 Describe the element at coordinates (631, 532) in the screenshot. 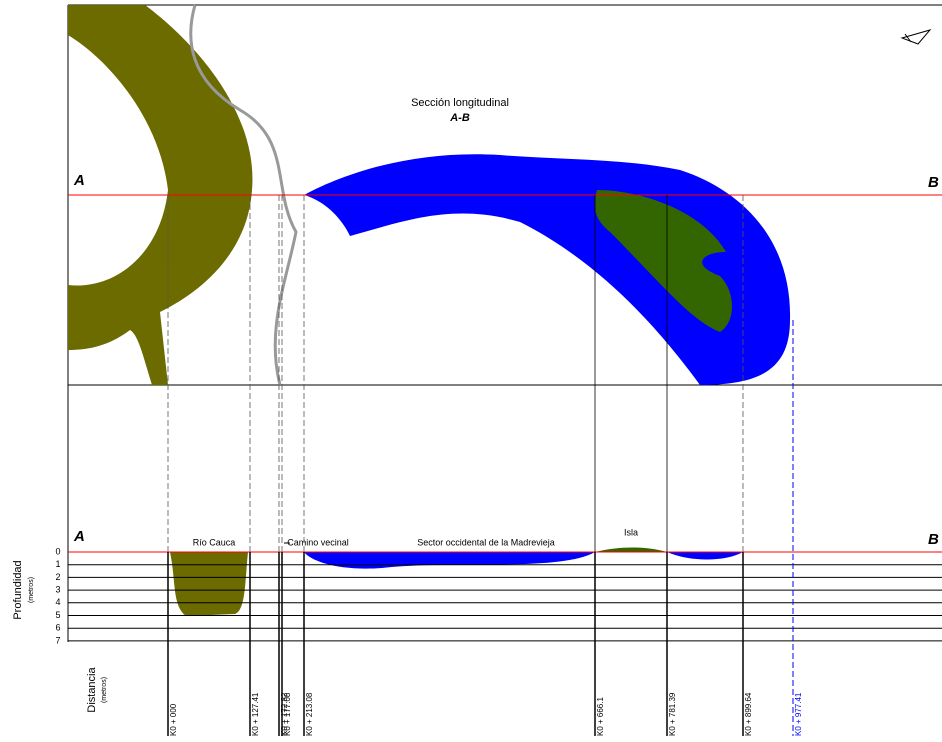

I see `area-label: Isla` at that location.